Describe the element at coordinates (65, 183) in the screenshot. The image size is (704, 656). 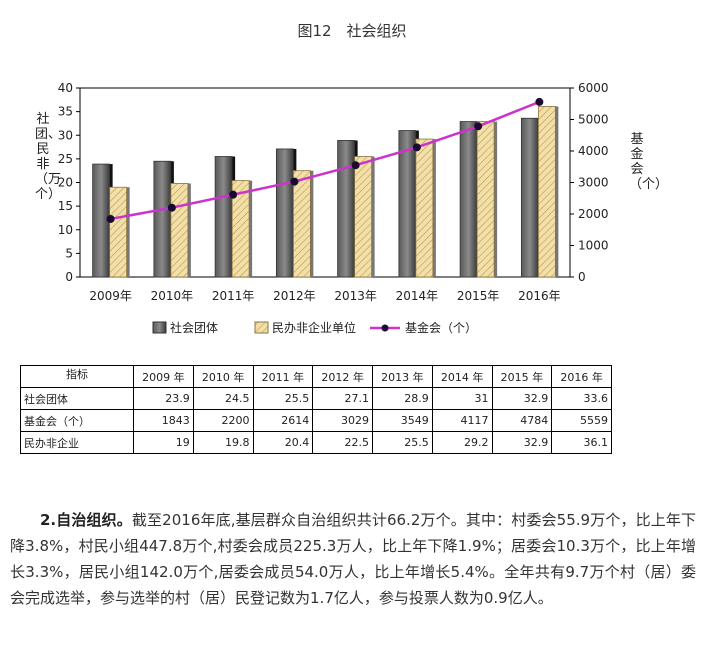
I see `y-tick-label: 20` at that location.